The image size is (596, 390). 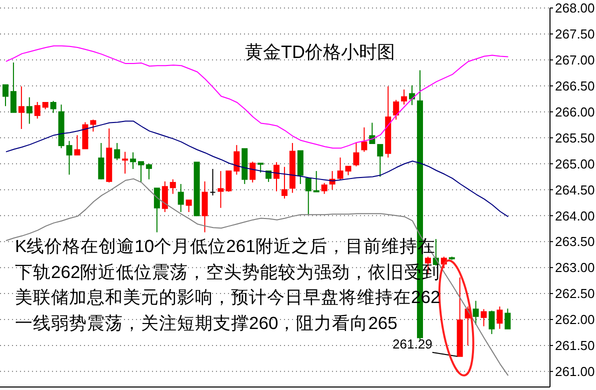 I want to click on y-tick-label: 266.00, so click(x=575, y=112).